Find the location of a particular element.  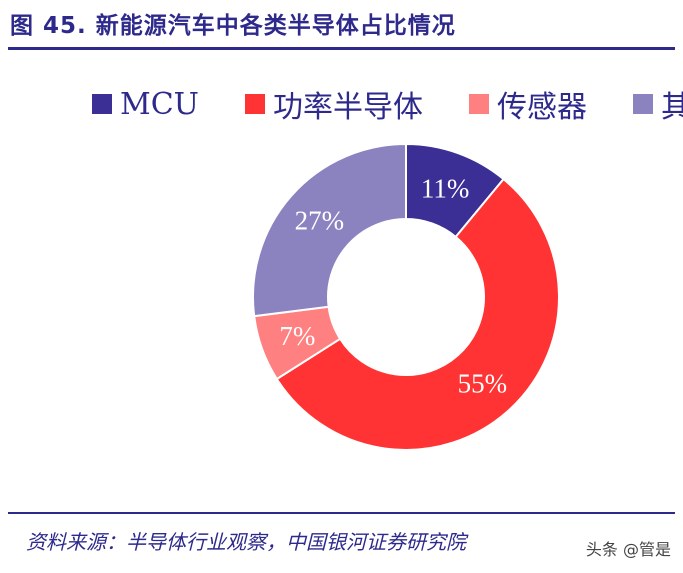

legend-item-mcu: MCU is located at coordinates (145, 104).